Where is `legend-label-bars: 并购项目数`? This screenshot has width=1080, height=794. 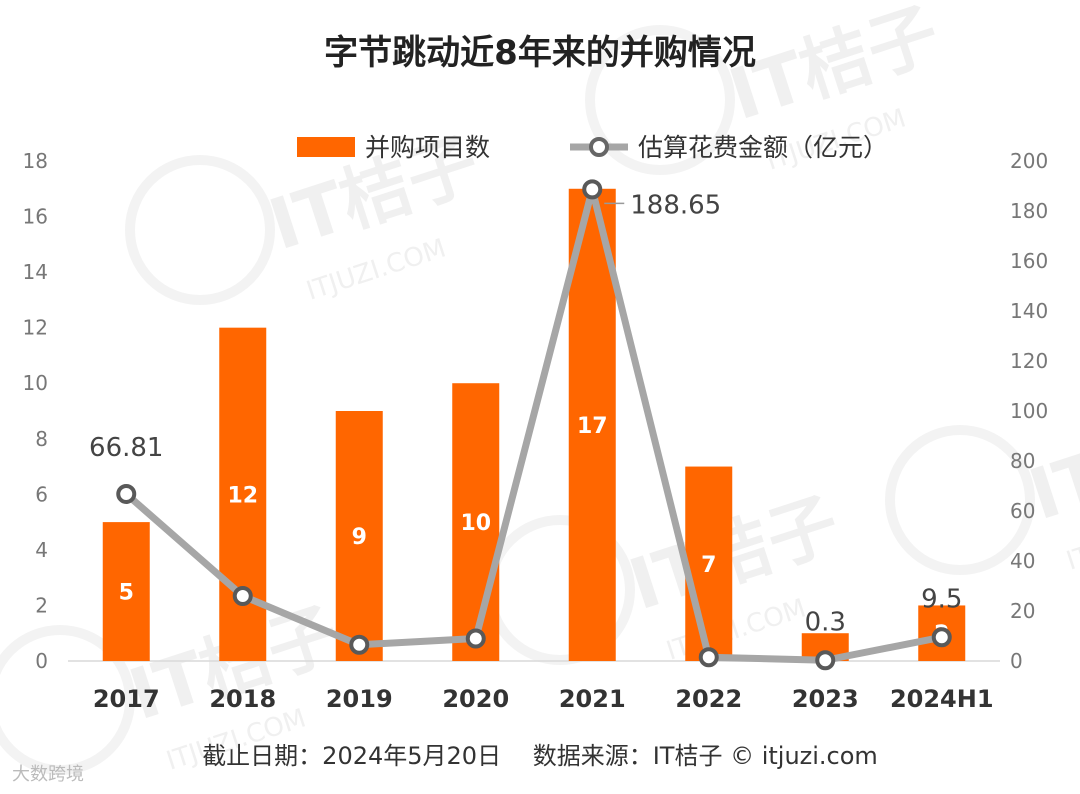
legend-label-bars: 并购项目数 is located at coordinates (427, 147).